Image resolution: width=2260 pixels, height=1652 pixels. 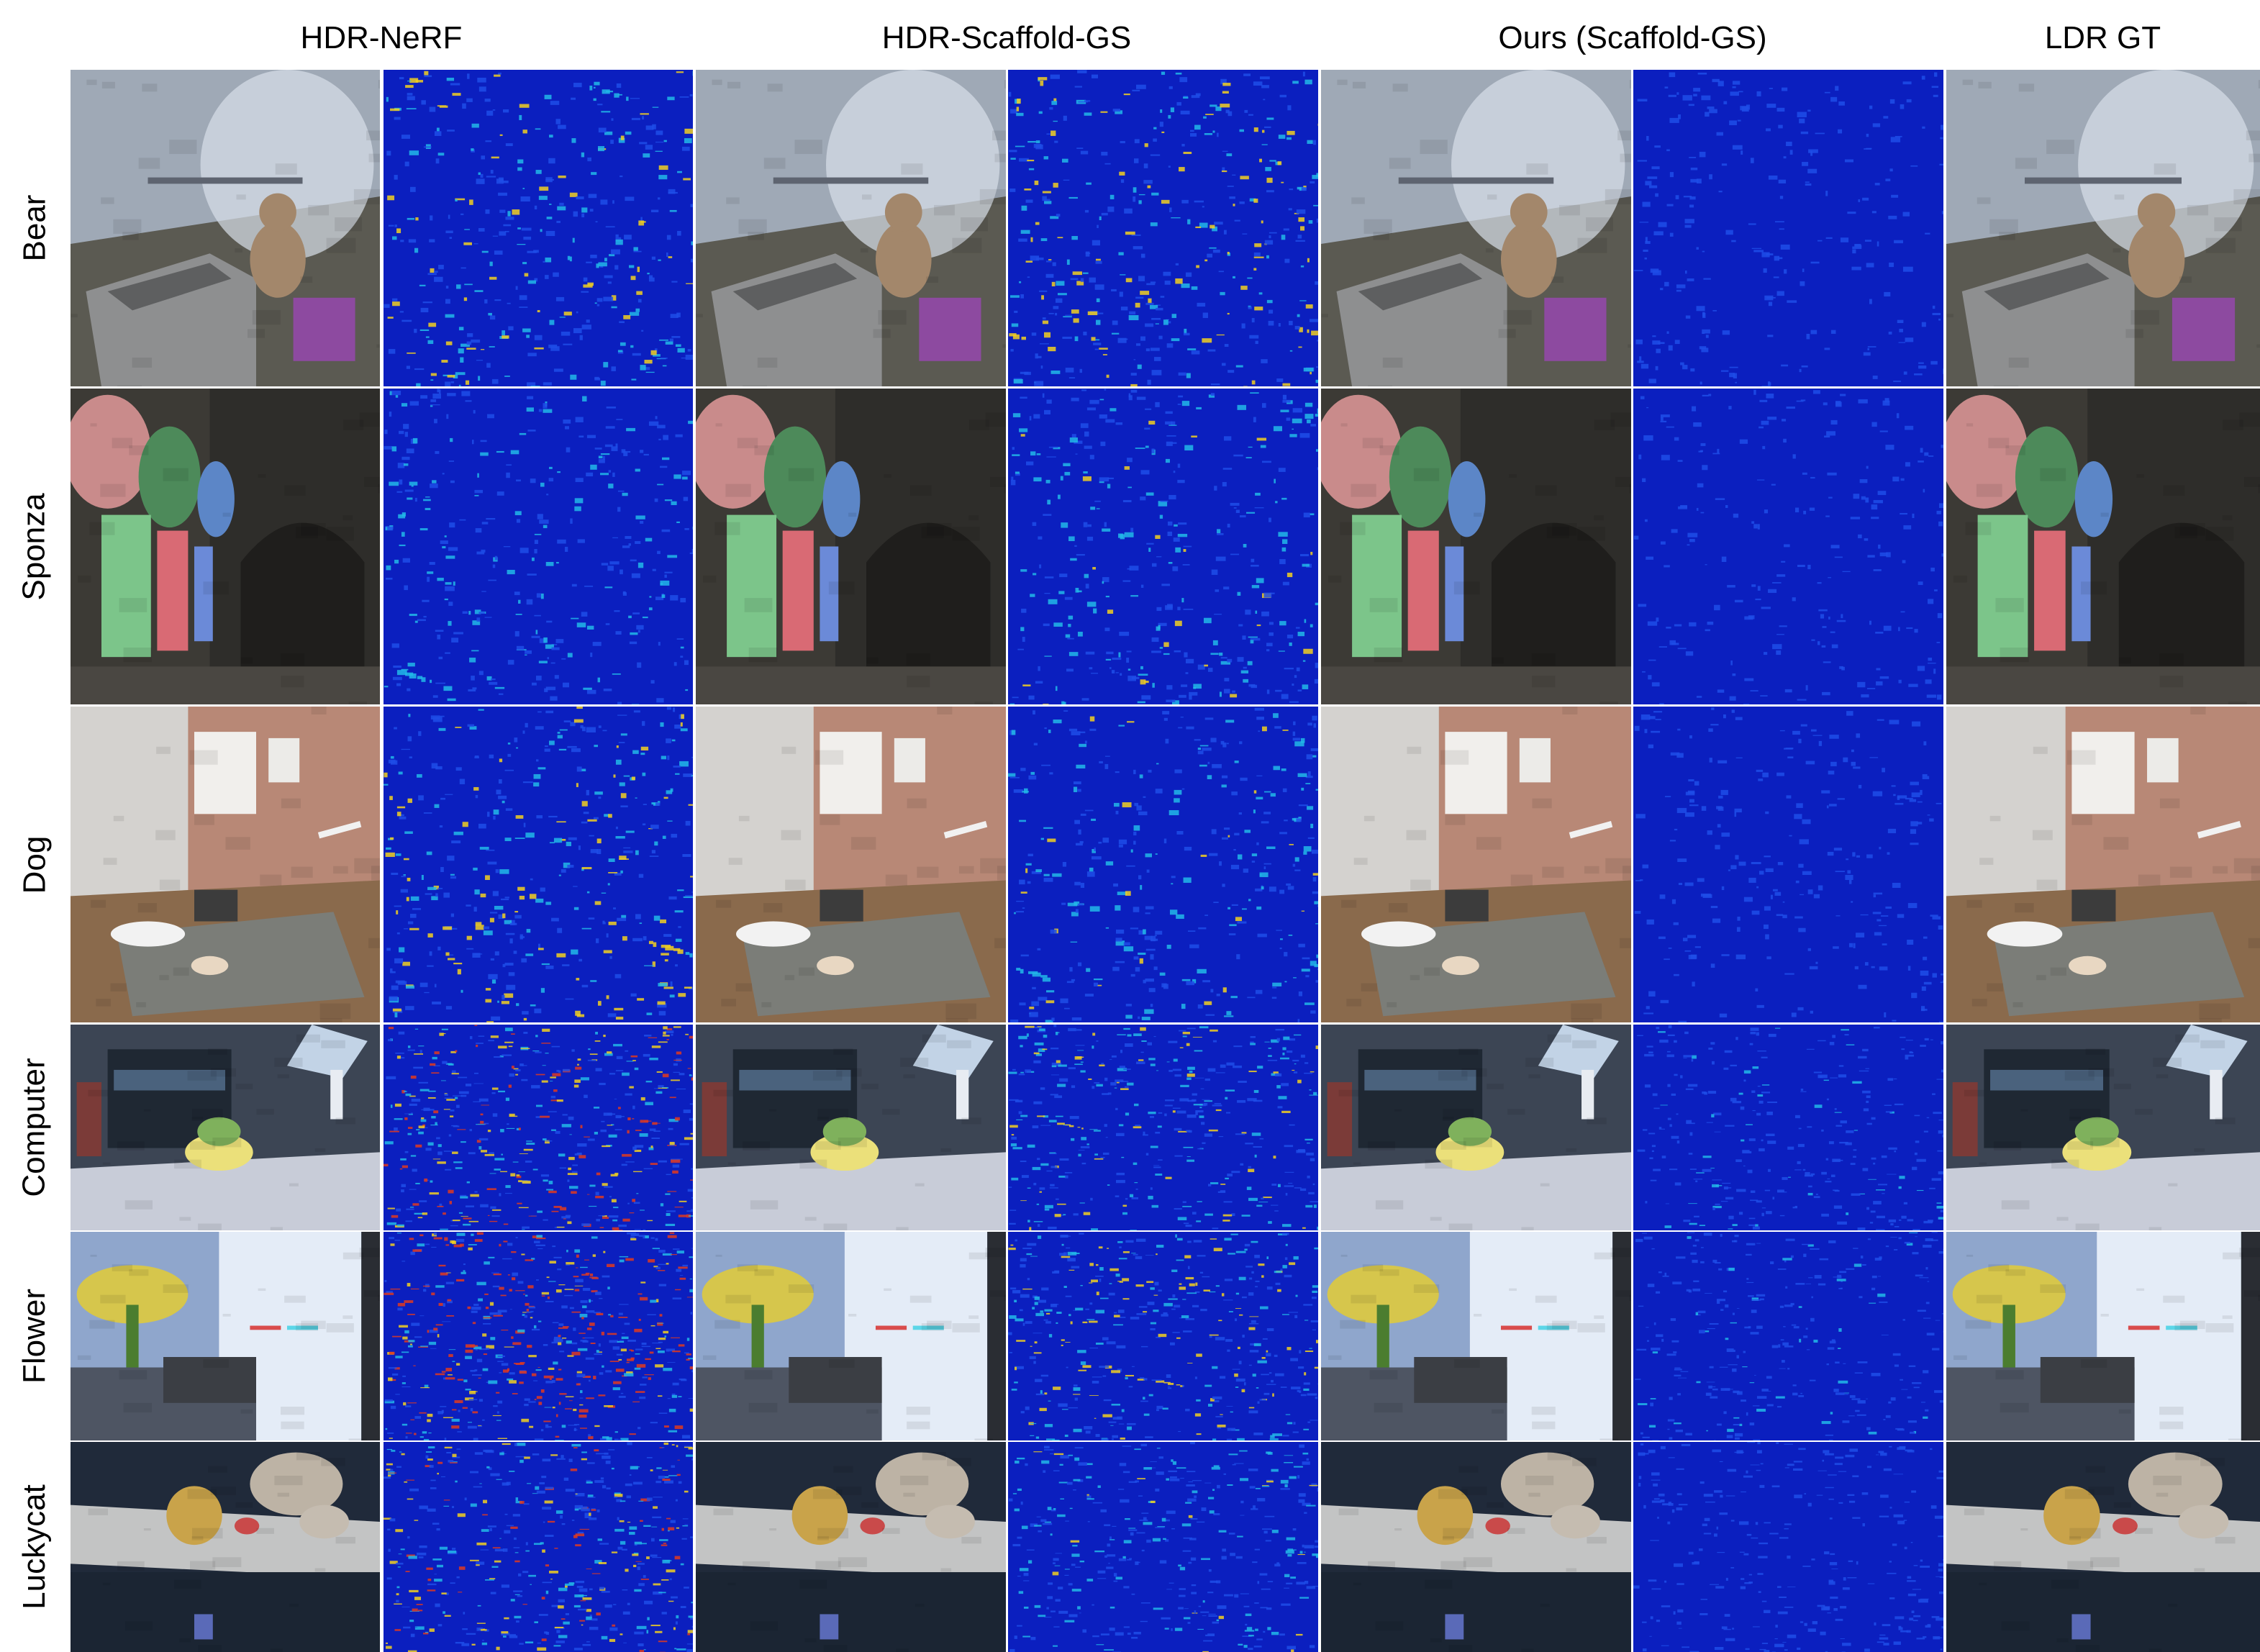 I want to click on render-hdr-scaffold-gs-dog, so click(x=851, y=864).